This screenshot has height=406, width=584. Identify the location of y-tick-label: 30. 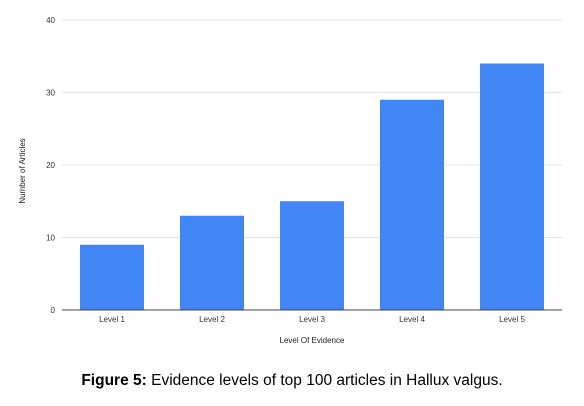
(50, 93).